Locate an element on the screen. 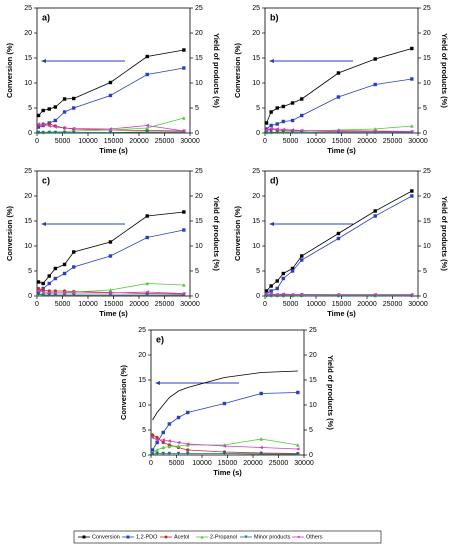 The image size is (455, 550). plot-frame is located at coordinates (341, 233).